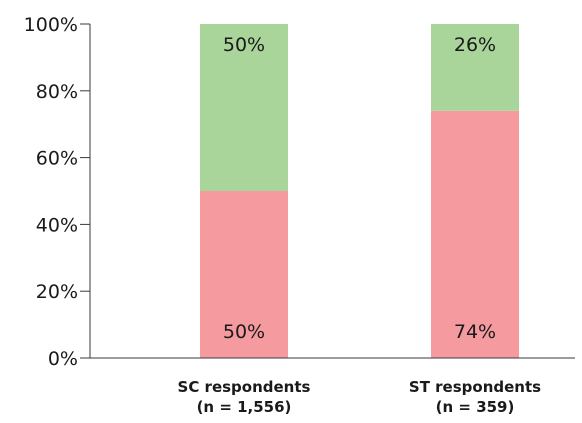  Describe the element at coordinates (244, 407) in the screenshot. I see `x-category-label-line: (n = 1,556)` at that location.